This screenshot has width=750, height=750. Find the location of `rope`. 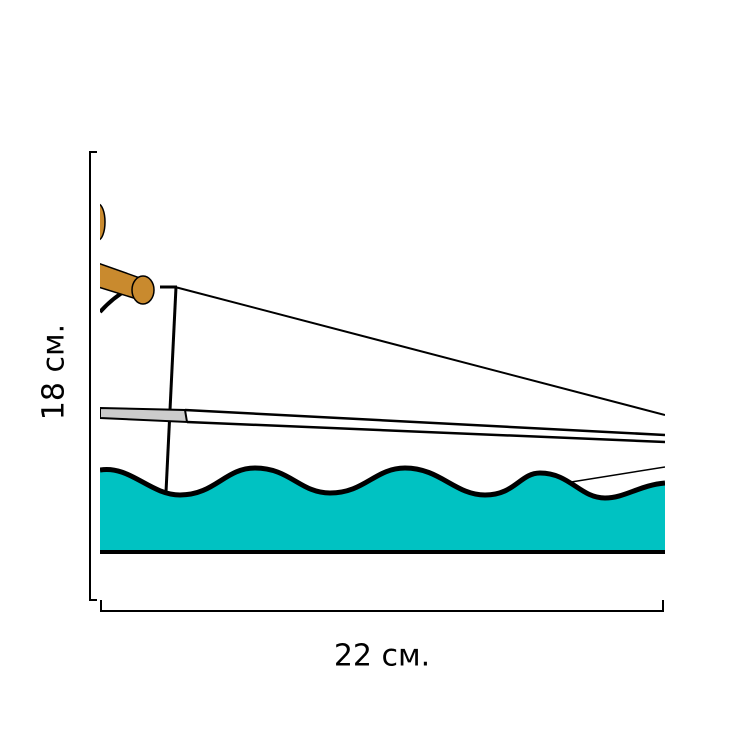

rope is located at coordinates (419, 351).